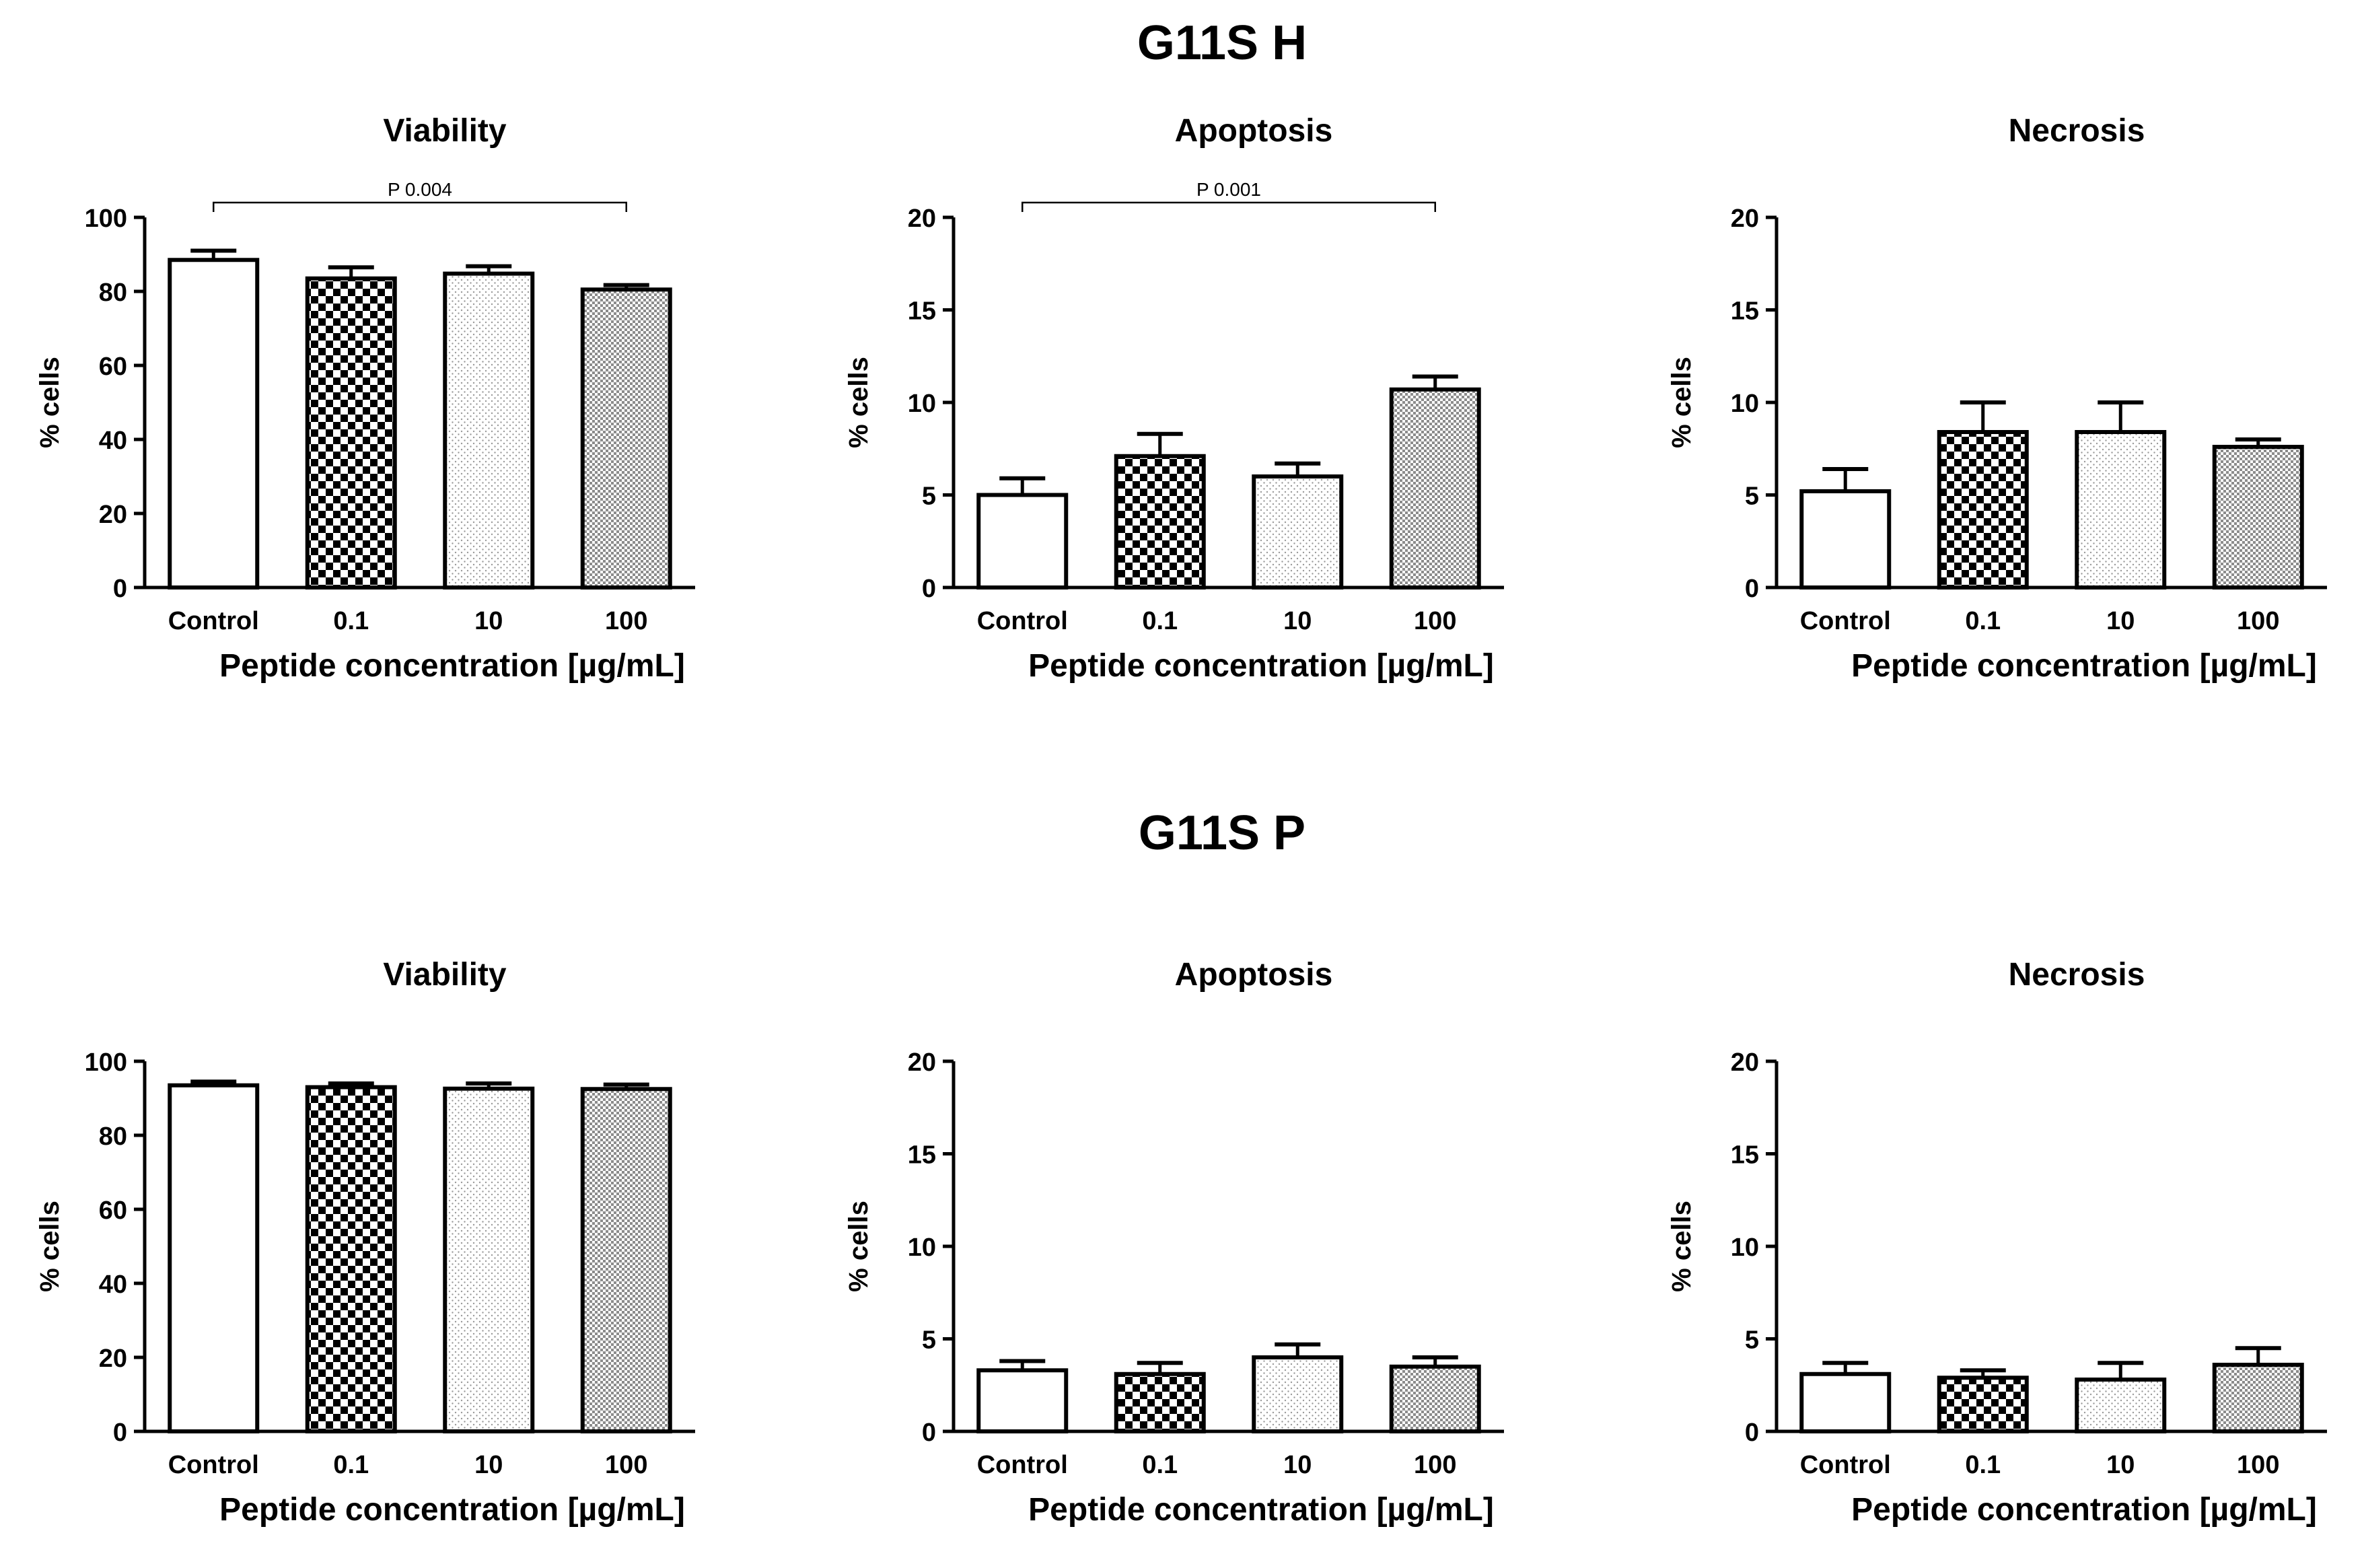 Image resolution: width=2364 pixels, height=1568 pixels. What do you see at coordinates (1222, 833) in the screenshot?
I see `group-title-g11s-p: G11S P` at bounding box center [1222, 833].